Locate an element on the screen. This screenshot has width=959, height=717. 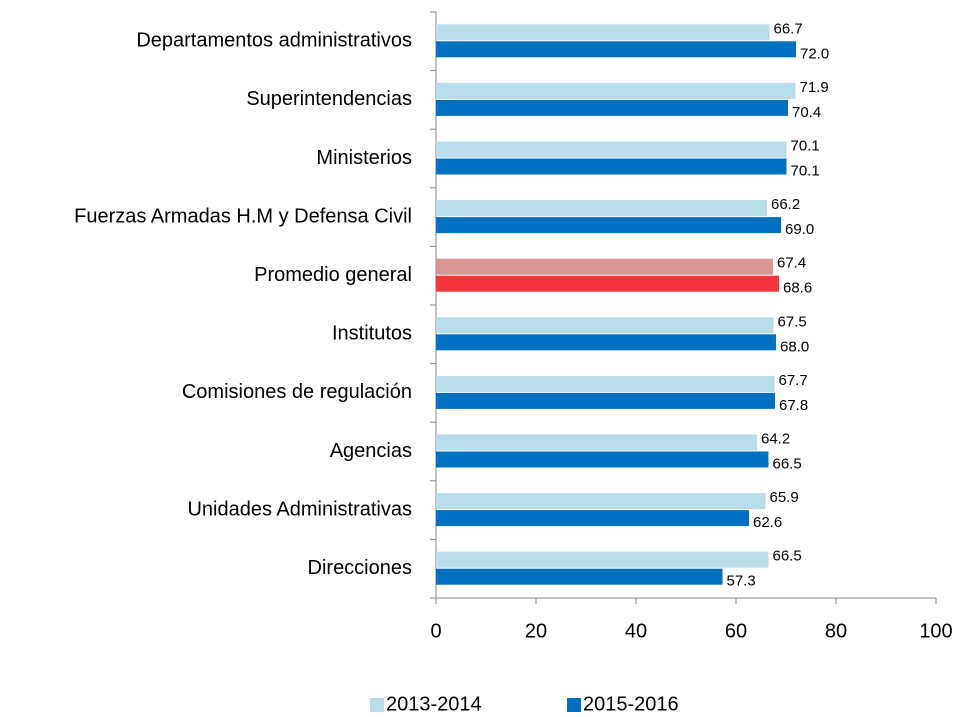
category-label: Departamentos administrativos is located at coordinates (274, 41).